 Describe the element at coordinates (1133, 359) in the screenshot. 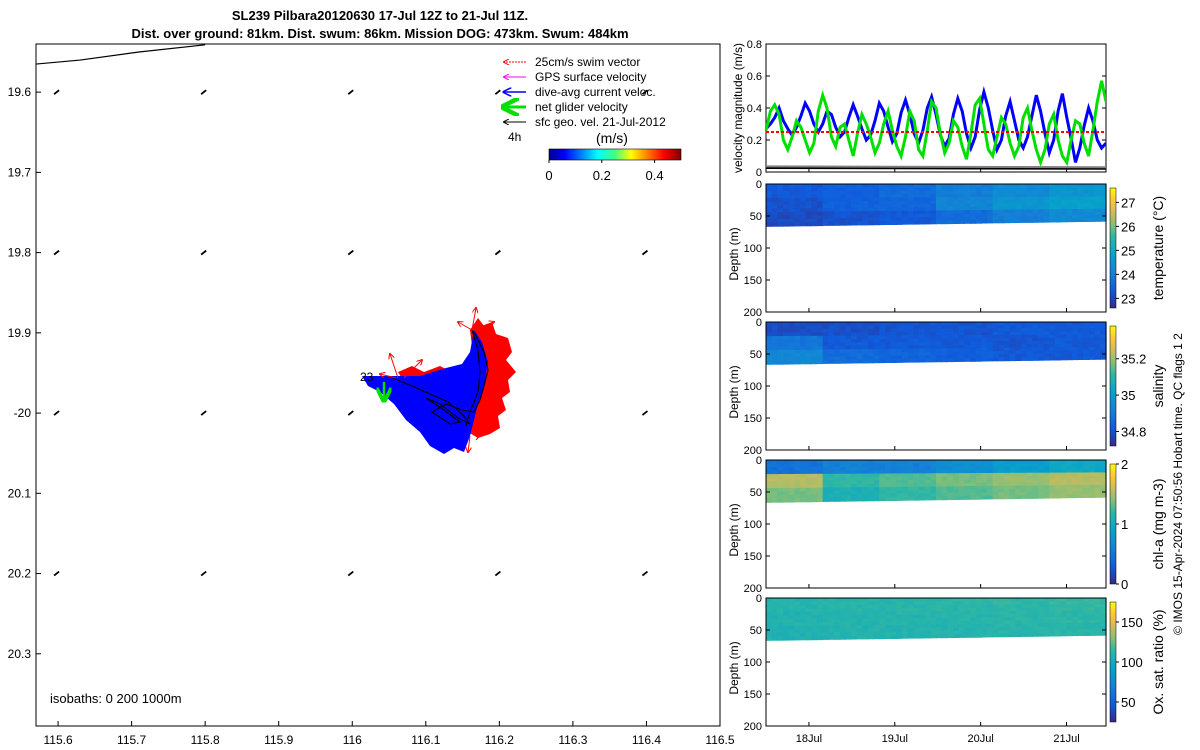

I see `section-colorbar-tick: 35.2` at that location.